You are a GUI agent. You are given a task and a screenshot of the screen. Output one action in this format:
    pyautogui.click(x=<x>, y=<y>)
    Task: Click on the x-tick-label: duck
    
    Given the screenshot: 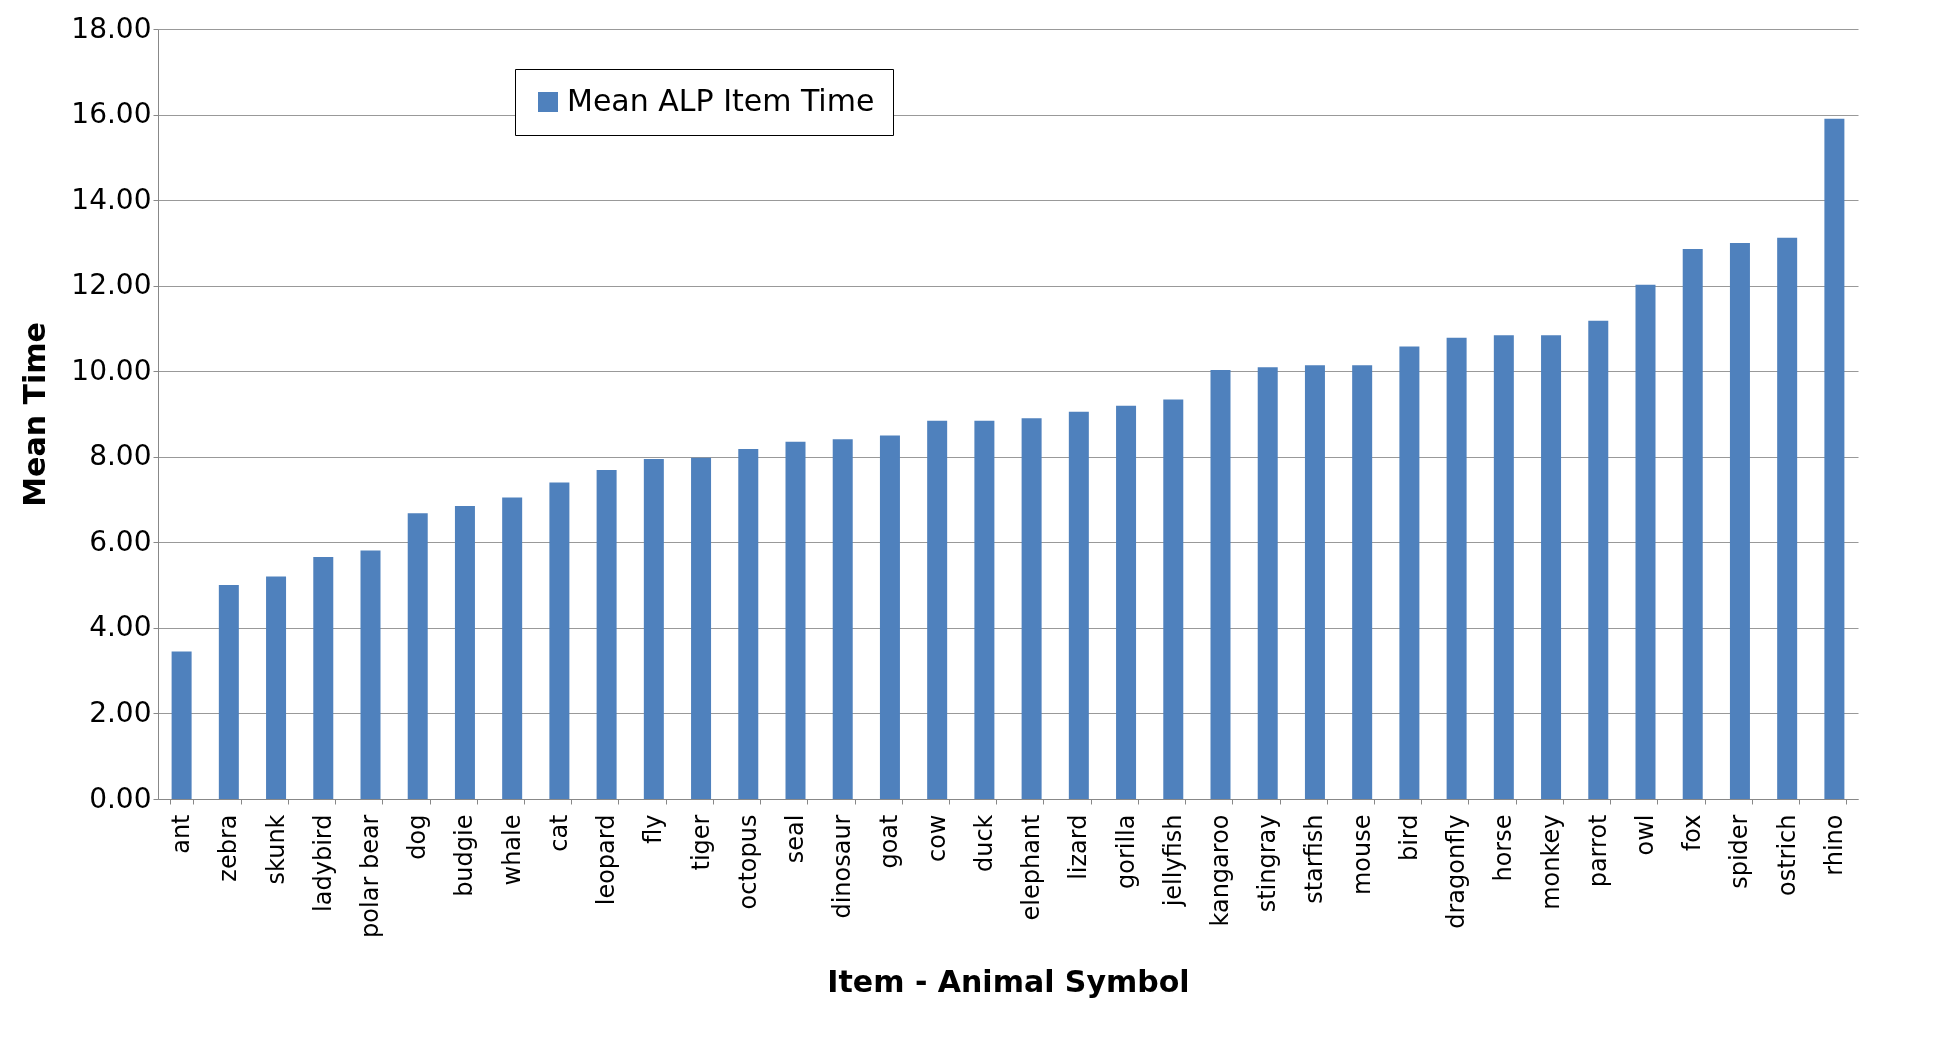 What is the action you would take?
    pyautogui.click(x=983, y=843)
    